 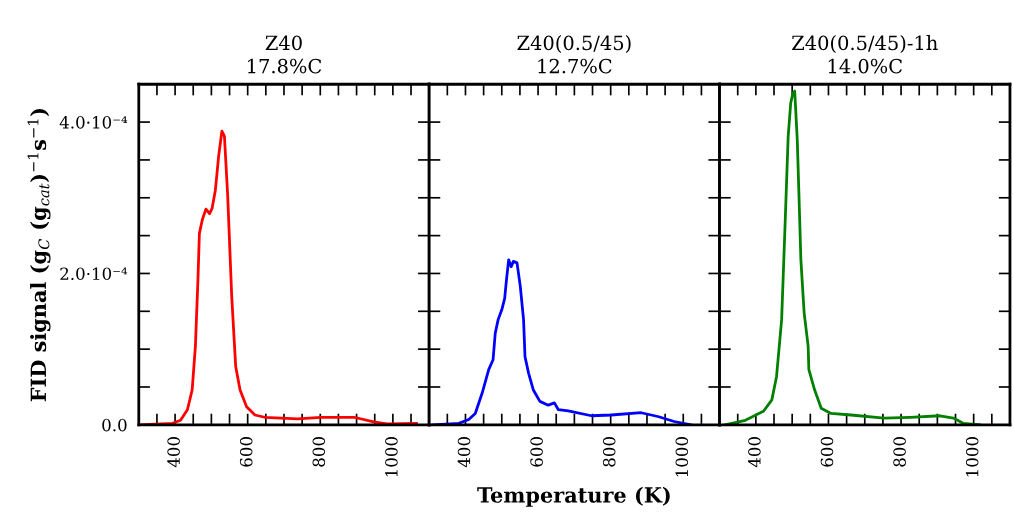 What do you see at coordinates (865, 54) in the screenshot?
I see `chart-title: Z40(0.5/45)-1h 14.0%C` at bounding box center [865, 54].